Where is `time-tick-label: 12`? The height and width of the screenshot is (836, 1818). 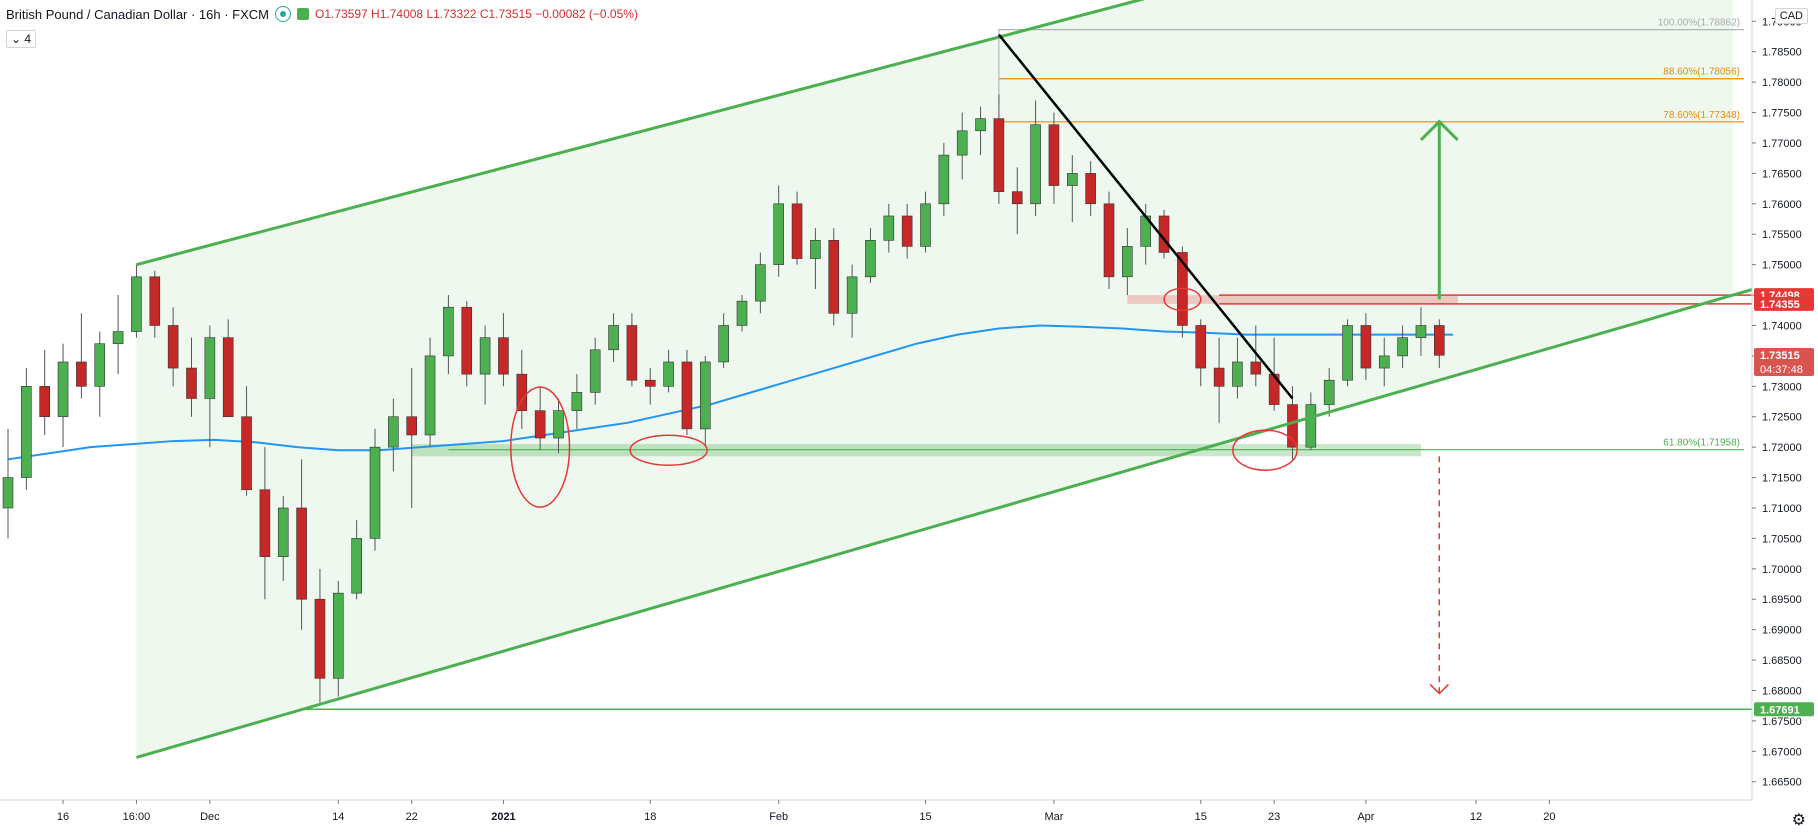 time-tick-label: 12 is located at coordinates (1476, 817).